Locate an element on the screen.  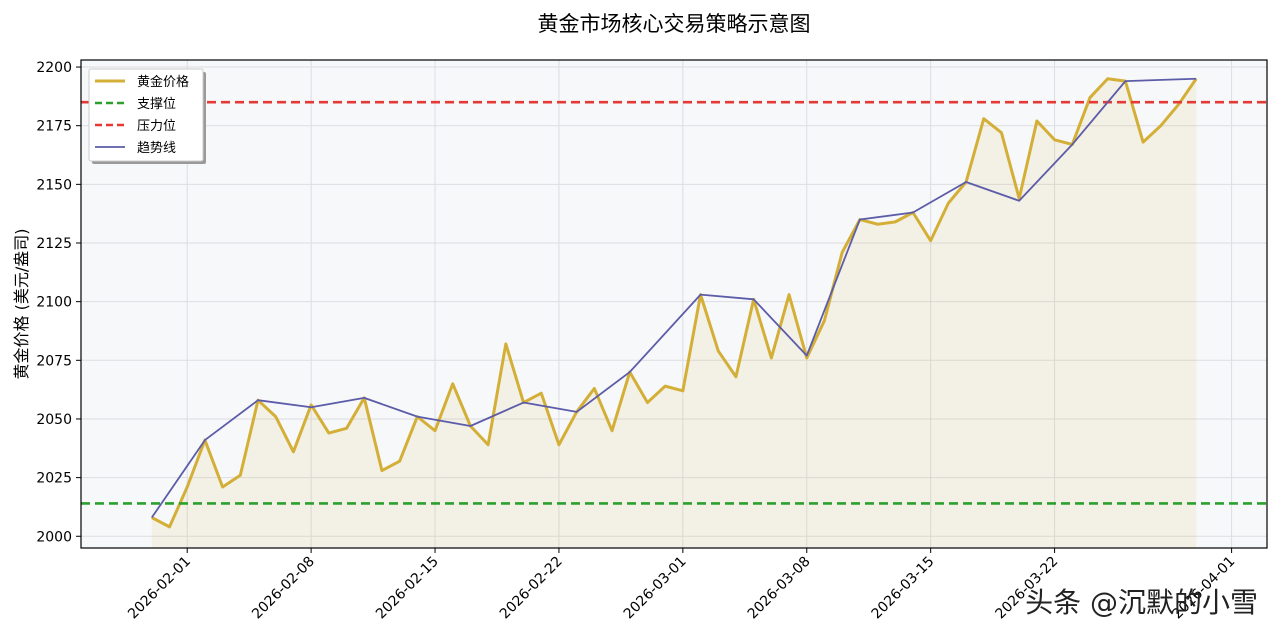
legend-label: 压力位 is located at coordinates (156, 126).